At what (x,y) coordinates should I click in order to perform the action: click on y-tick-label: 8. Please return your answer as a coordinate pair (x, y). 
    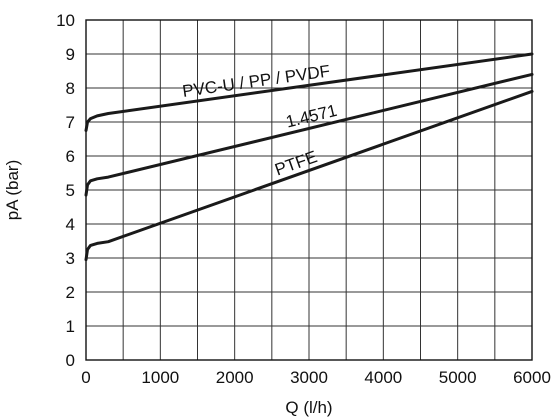
    Looking at the image, I should click on (70, 88).